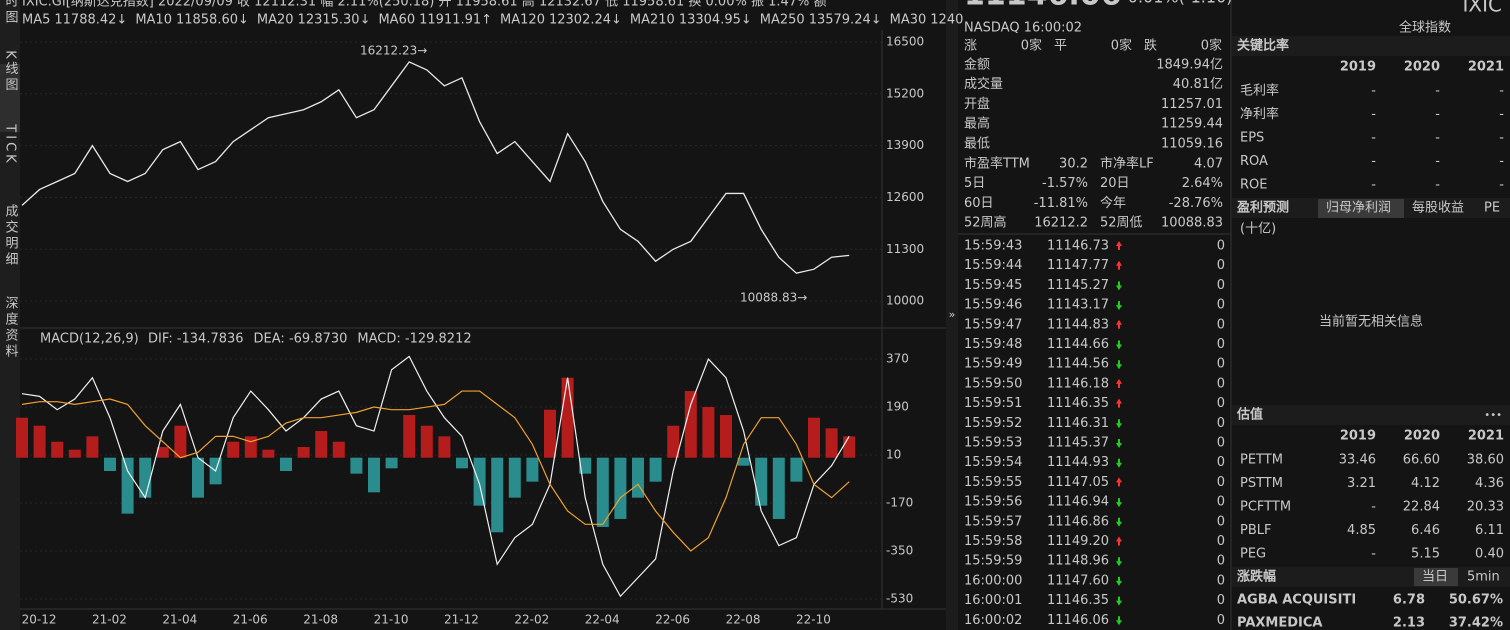 Image resolution: width=1510 pixels, height=630 pixels. What do you see at coordinates (1425, 28) in the screenshot?
I see `global-index: 全球指数` at bounding box center [1425, 28].